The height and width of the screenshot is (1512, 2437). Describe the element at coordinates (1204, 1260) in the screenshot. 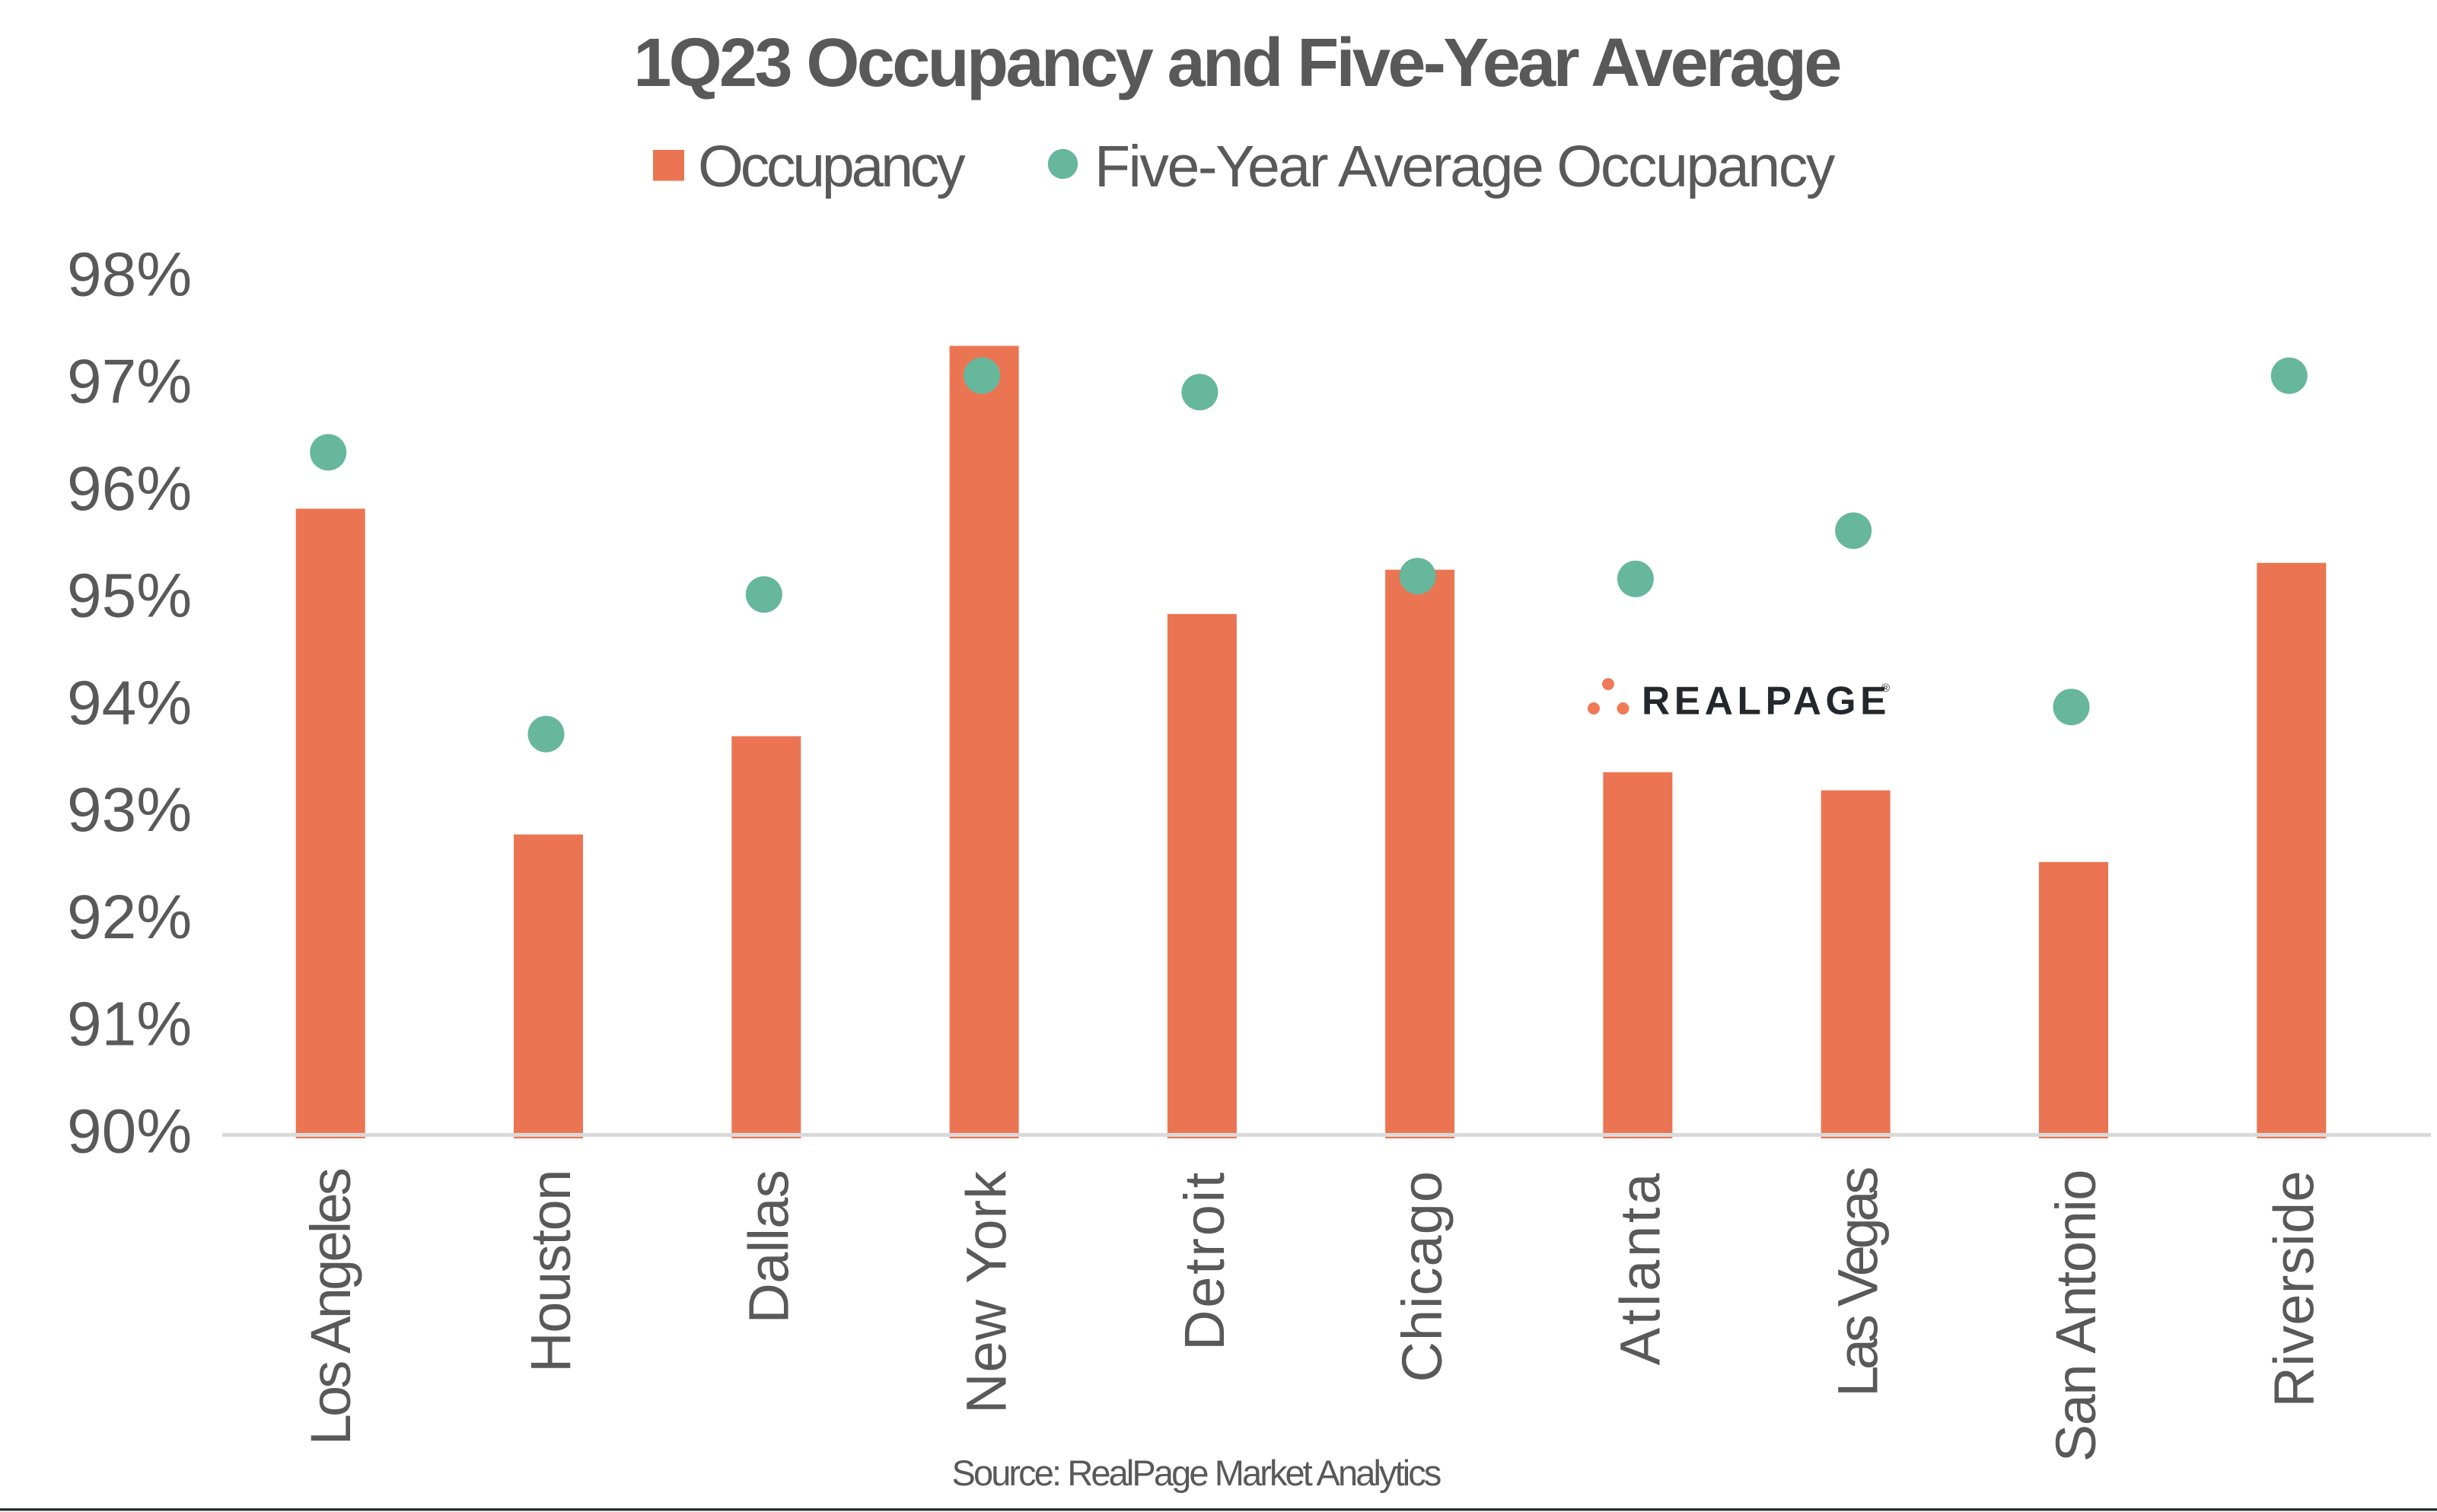

I see `svg-text: Detroit` at that location.